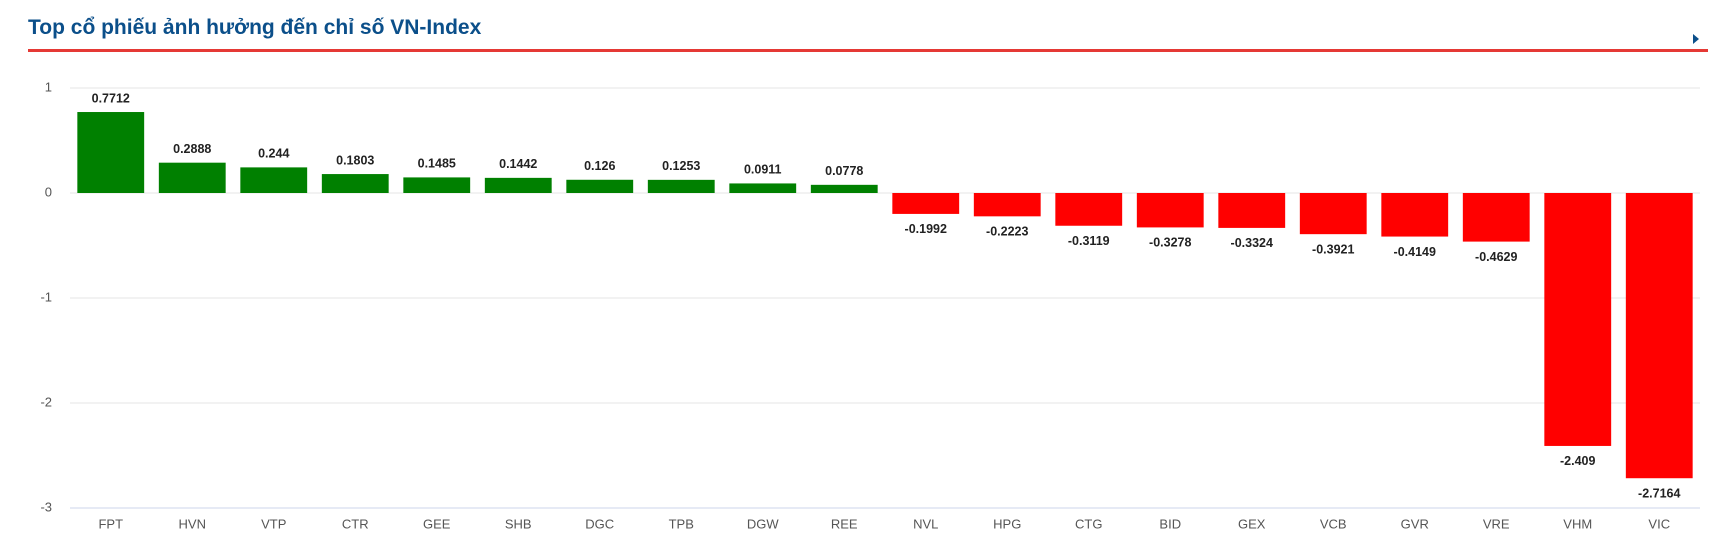 The image size is (1731, 545). I want to click on y-tick-label: 0, so click(48, 191).